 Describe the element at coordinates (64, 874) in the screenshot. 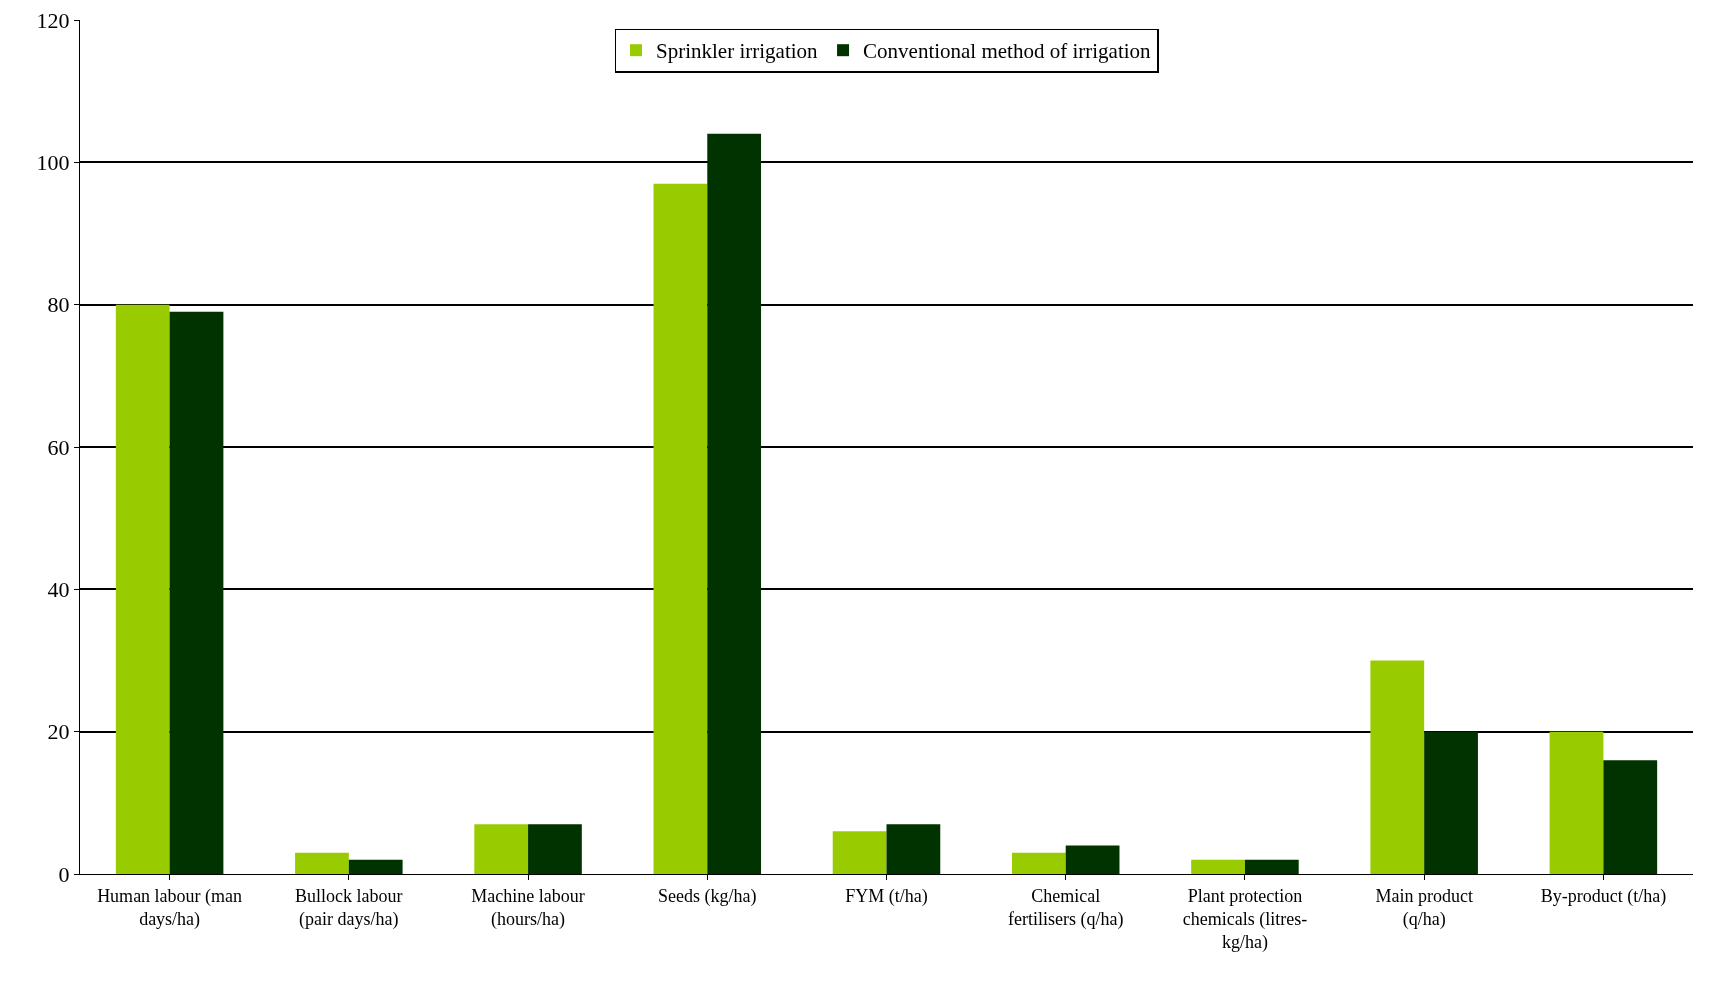

I see `y-tick-label: 0` at that location.